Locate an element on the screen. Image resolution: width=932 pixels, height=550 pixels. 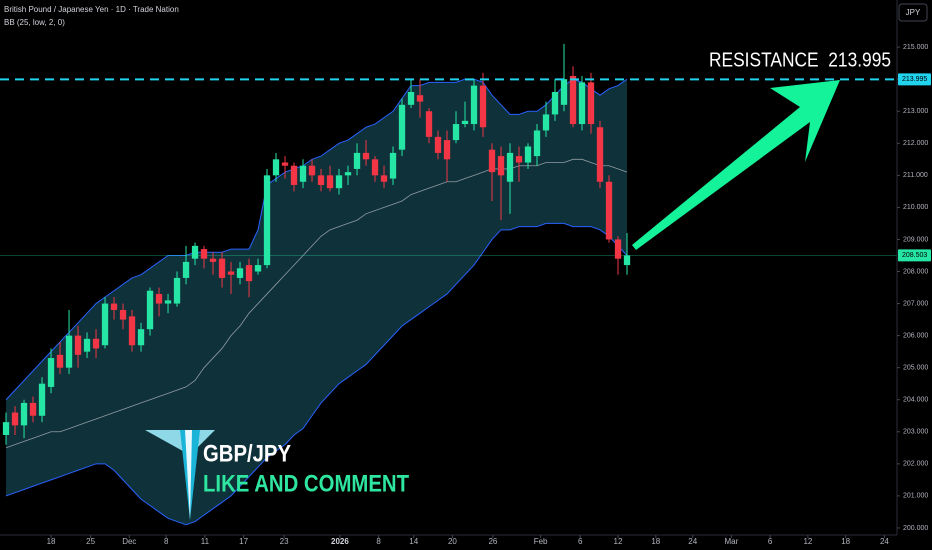
arrow is located at coordinates (736, 165).